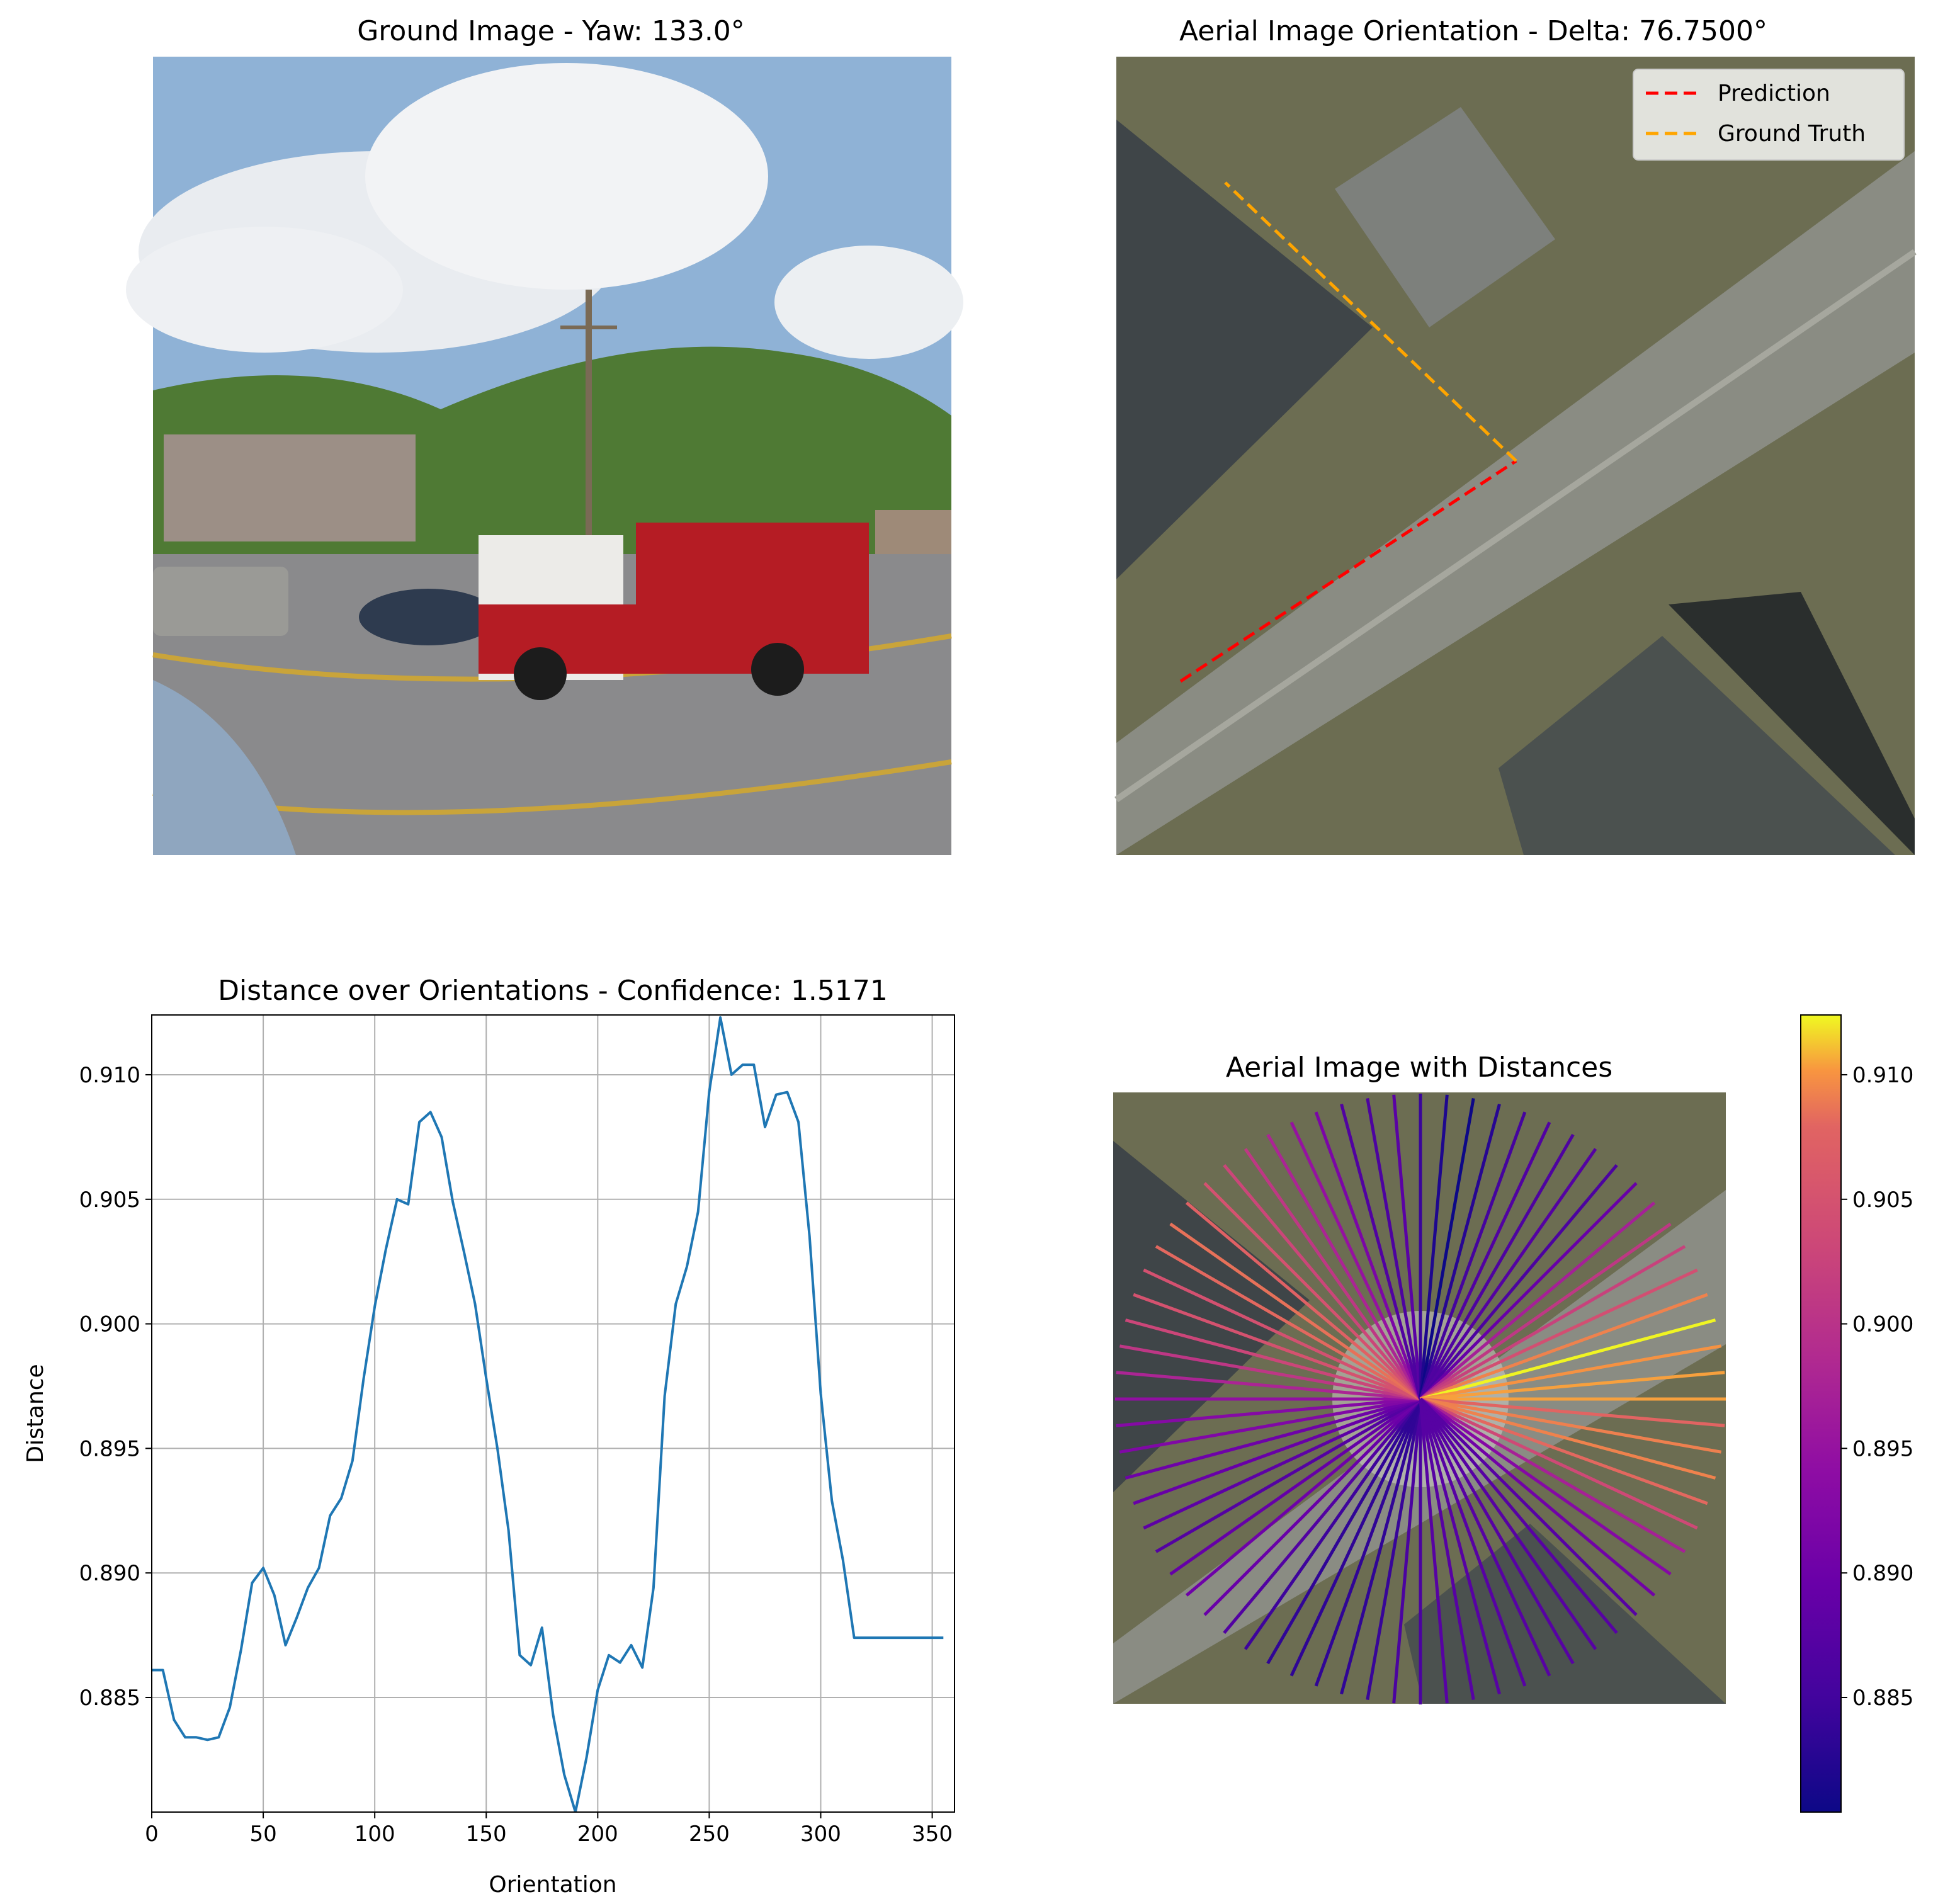  I want to click on legend-box, so click(1769, 115).